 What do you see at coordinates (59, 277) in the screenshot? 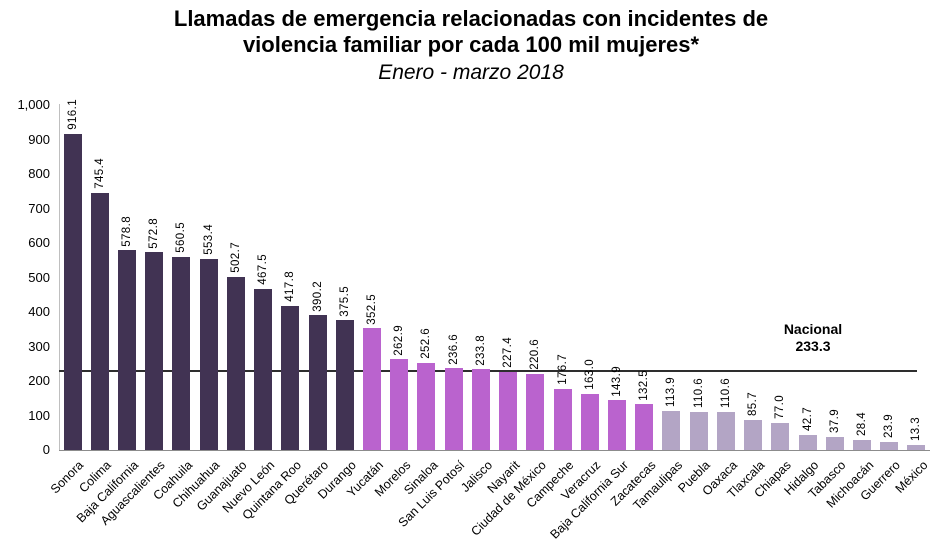
I see `y-axis-line` at bounding box center [59, 277].